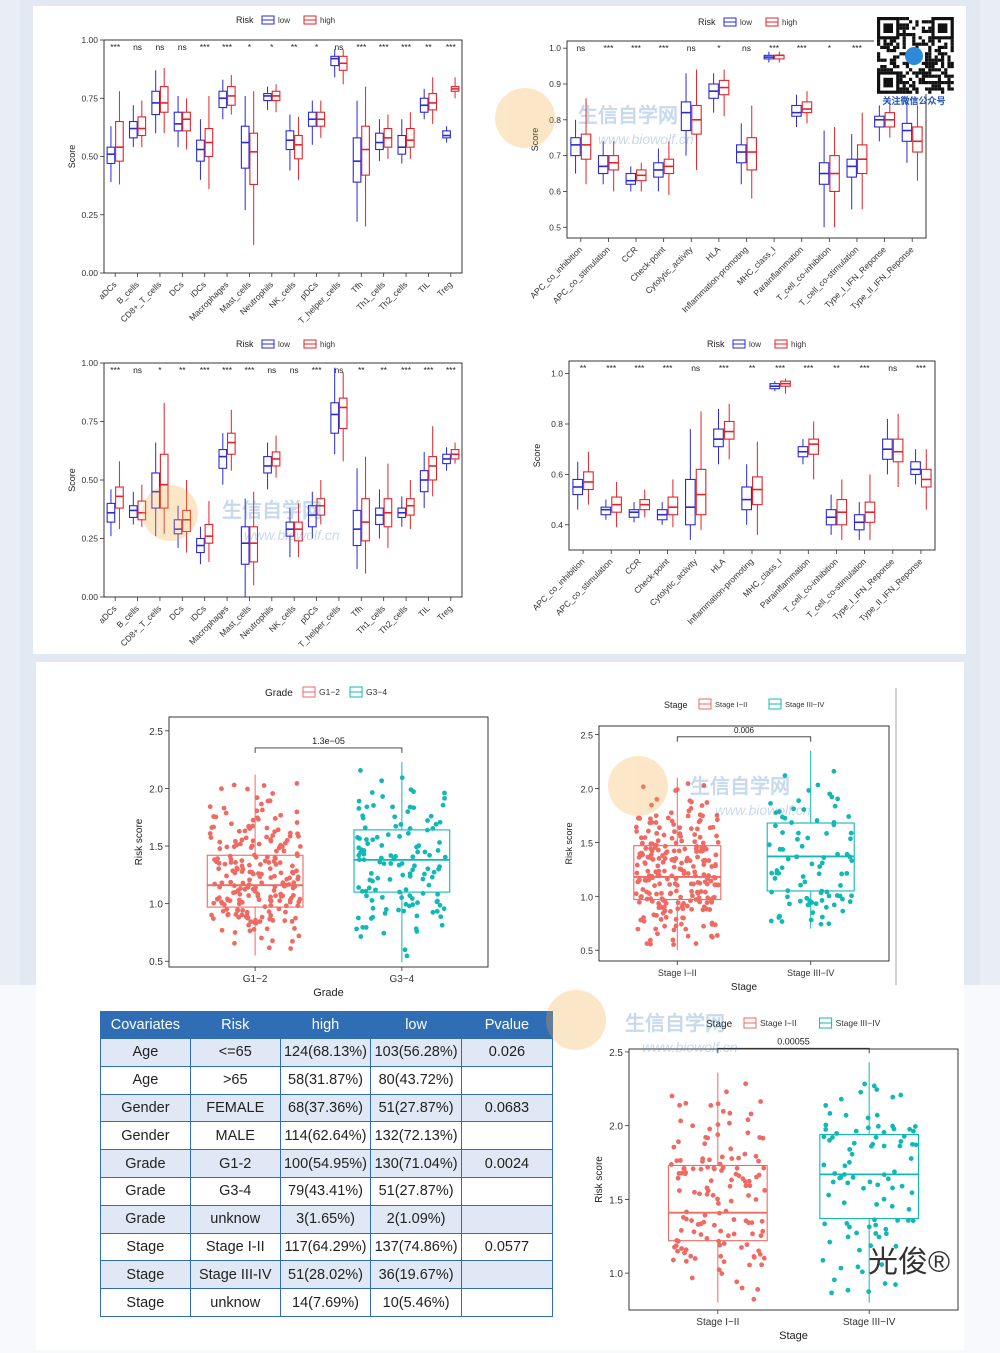 This screenshot has width=1000, height=1353. What do you see at coordinates (176, 612) in the screenshot?
I see `x-tick-label: DCs` at bounding box center [176, 612].